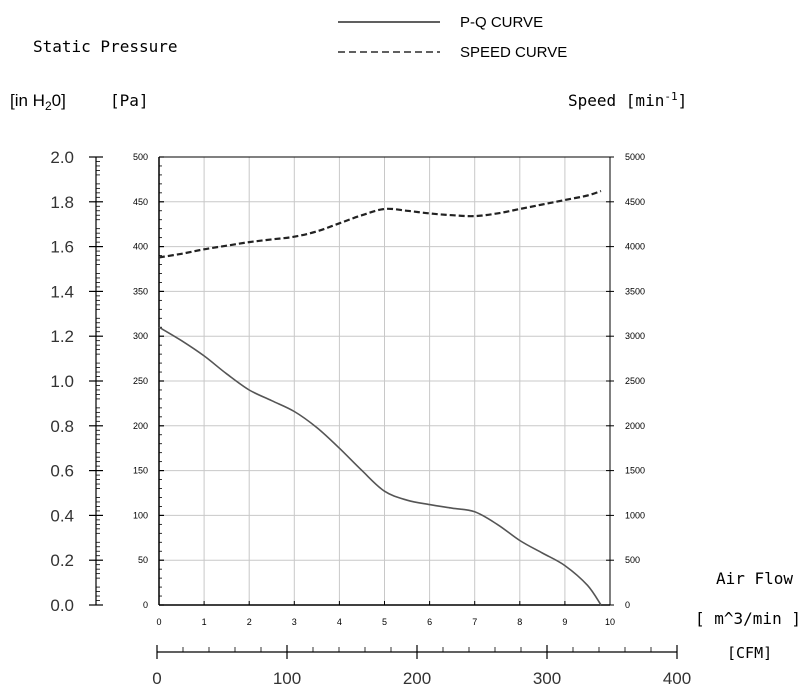 The image size is (811, 689). What do you see at coordinates (748, 618) in the screenshot?
I see `m3min-unit-label: [ m^3/min ]` at bounding box center [748, 618].